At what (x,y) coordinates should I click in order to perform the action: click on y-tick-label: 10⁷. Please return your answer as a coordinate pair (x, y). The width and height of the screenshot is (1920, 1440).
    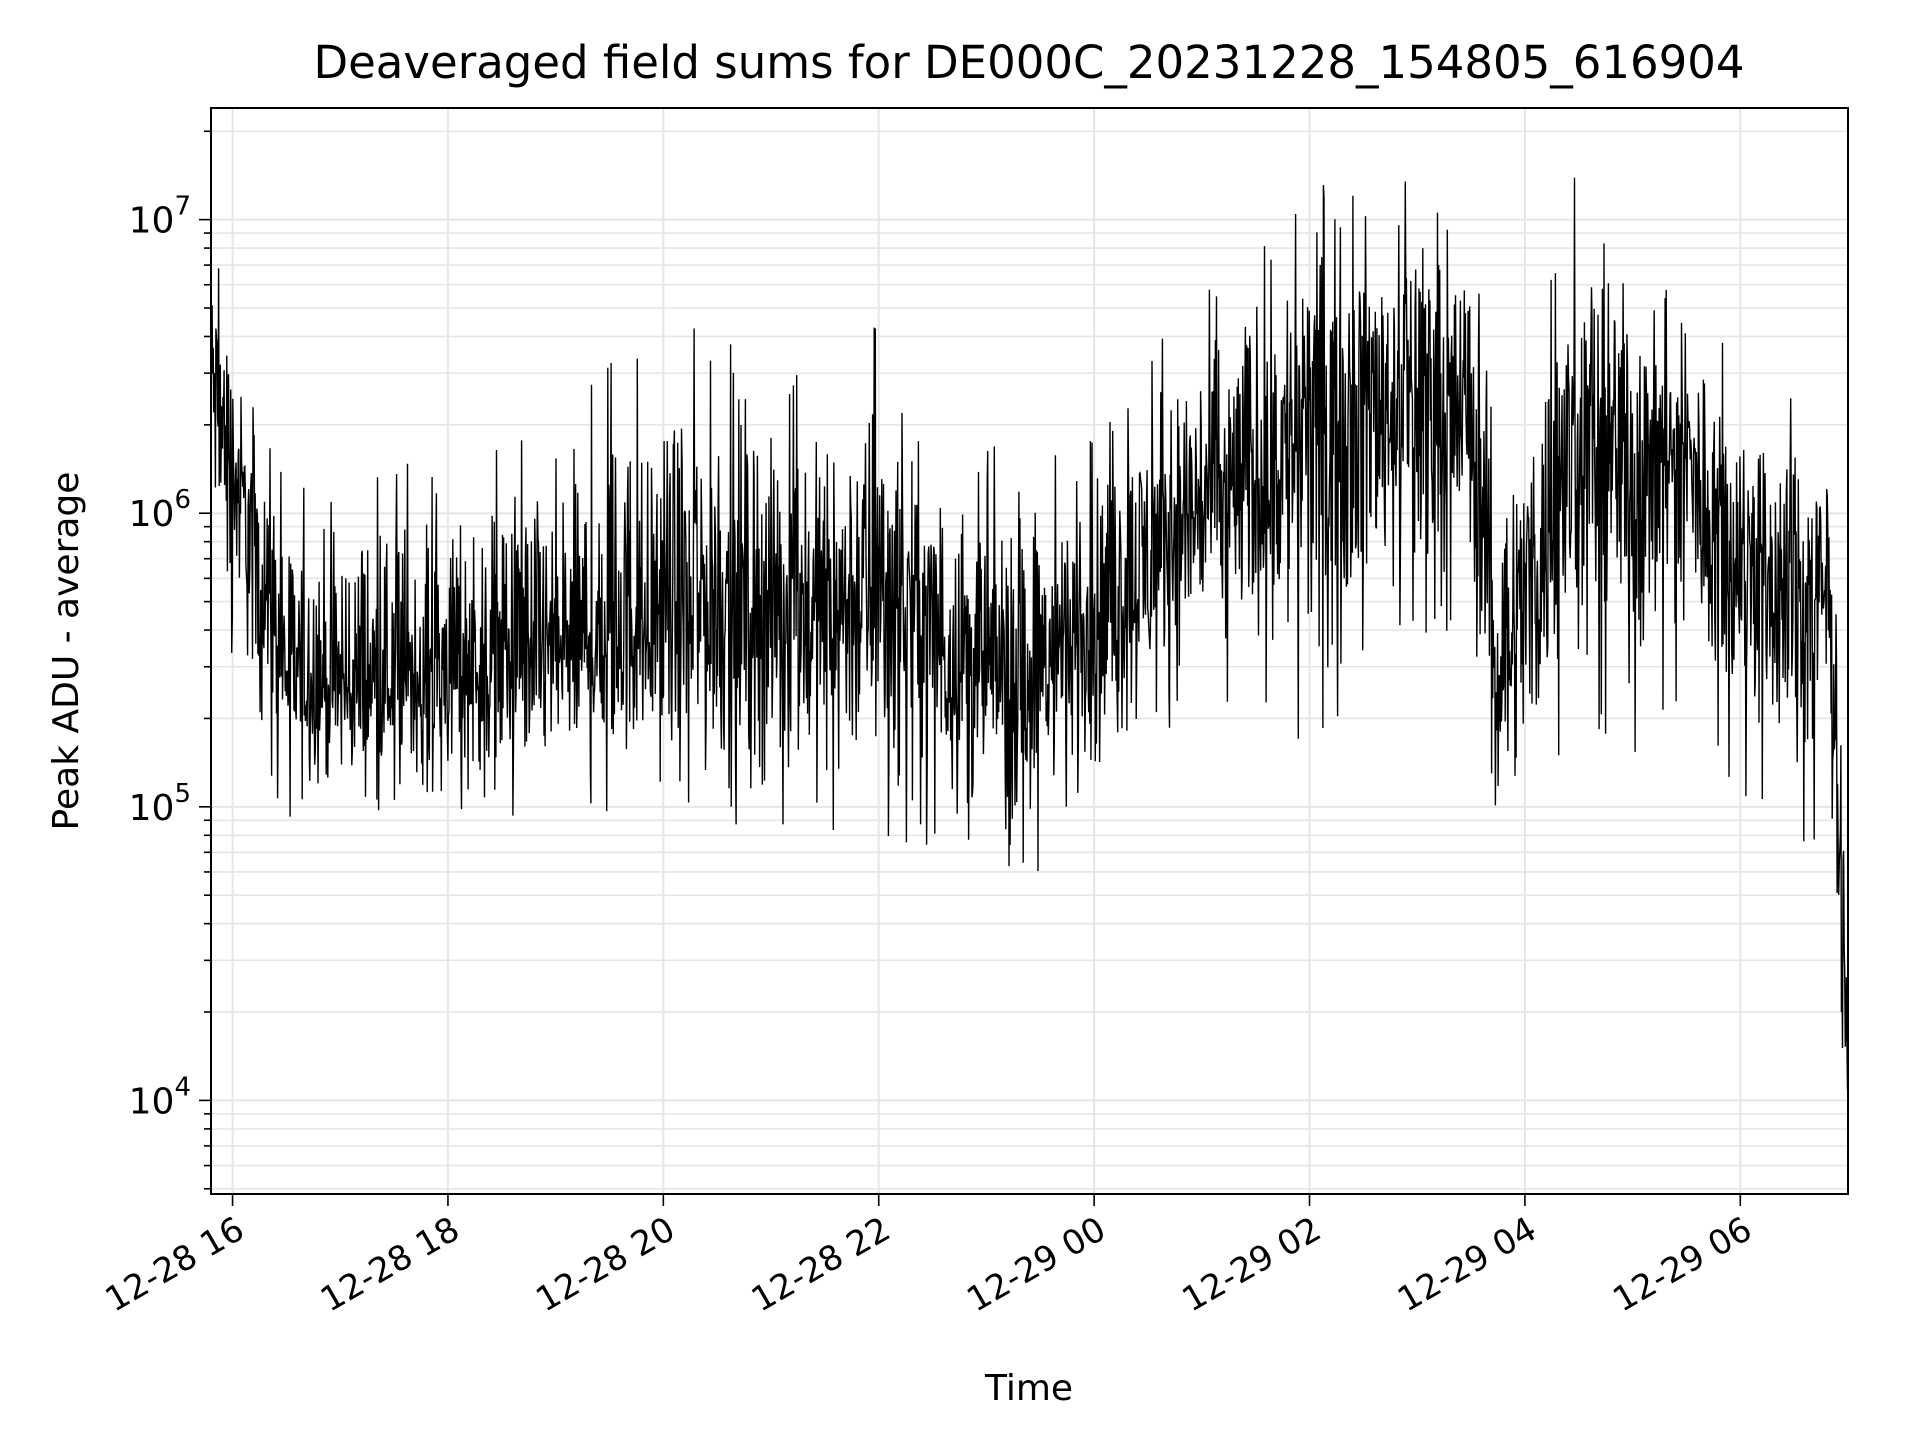
    Looking at the image, I should click on (160, 217).